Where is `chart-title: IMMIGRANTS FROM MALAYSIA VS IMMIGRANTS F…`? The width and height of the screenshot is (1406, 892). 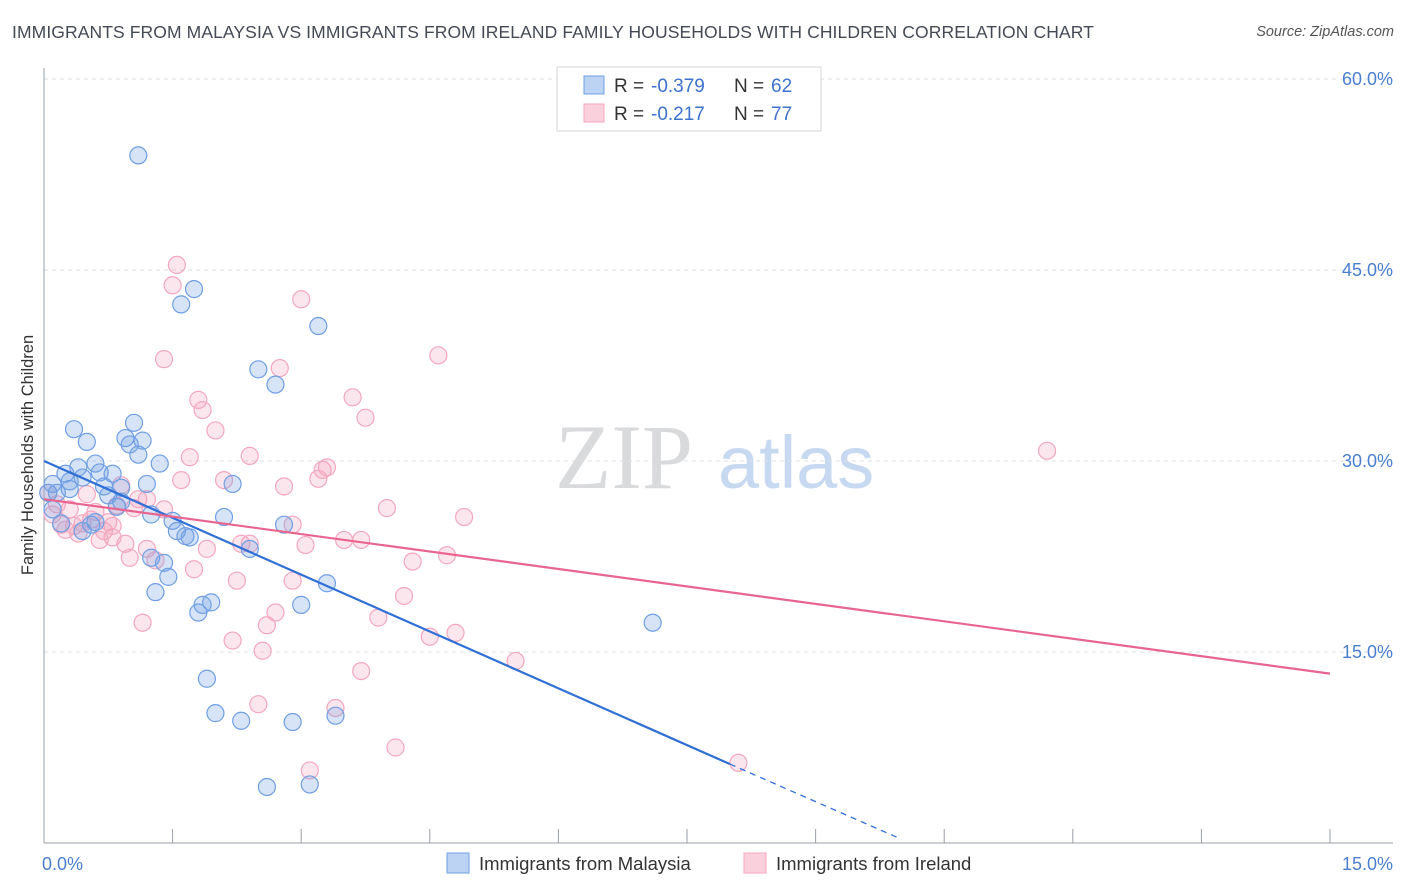
chart-title: IMMIGRANTS FROM MALAYSIA VS IMMIGRANTS F… is located at coordinates (553, 32).